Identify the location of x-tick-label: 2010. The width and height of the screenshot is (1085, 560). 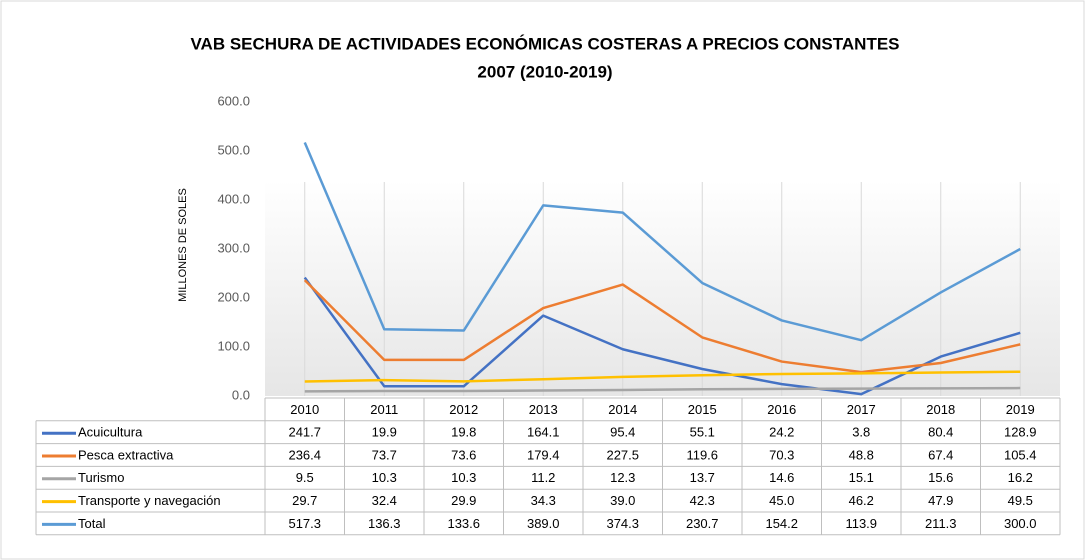
(304, 409).